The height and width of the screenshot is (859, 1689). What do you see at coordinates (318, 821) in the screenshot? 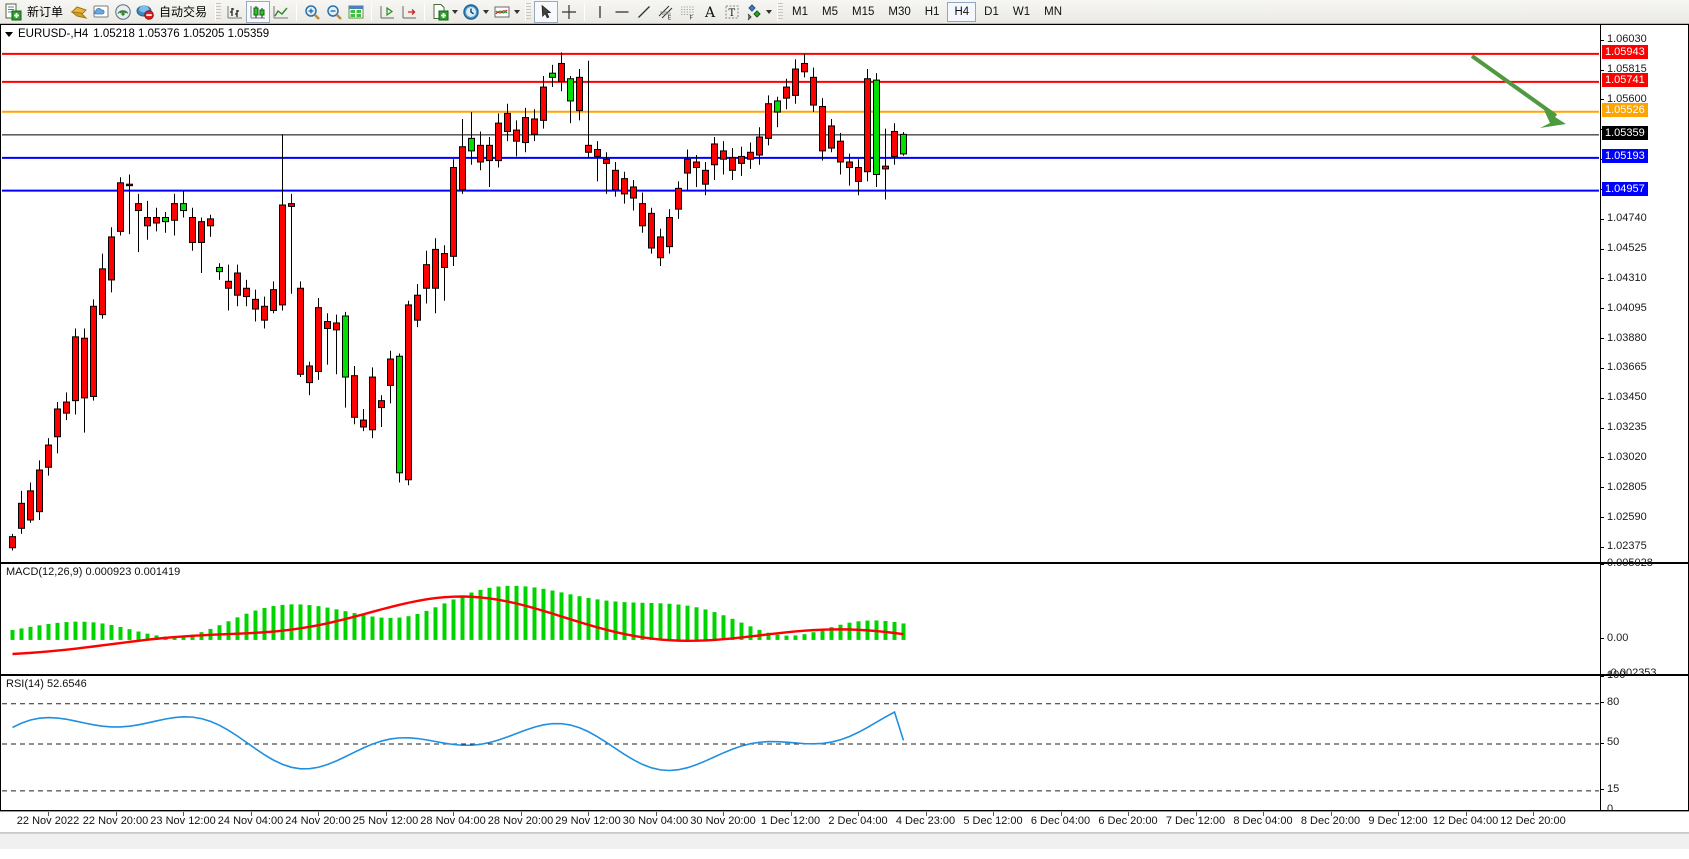
I see `time-tick-label: 24 Nov 20:00` at bounding box center [318, 821].